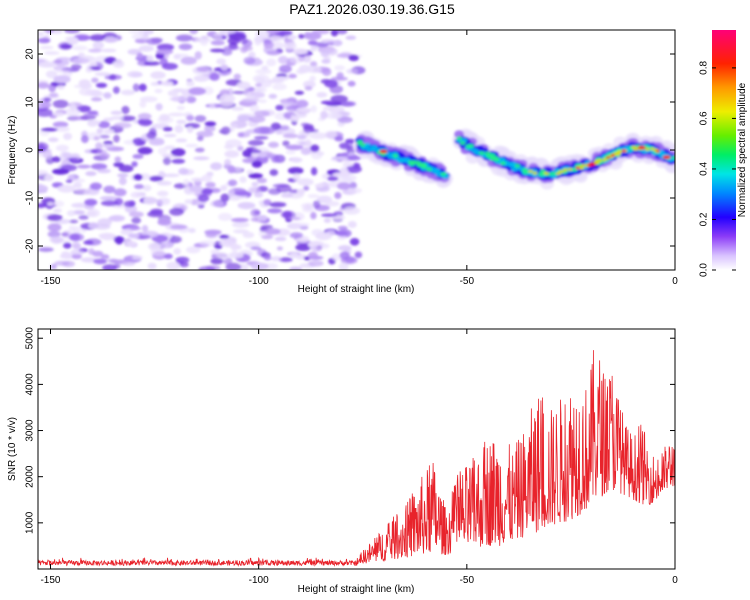 The height and width of the screenshot is (600, 750). What do you see at coordinates (30, 150) in the screenshot?
I see `spectrogram-y-tick-label: 0` at bounding box center [30, 150].